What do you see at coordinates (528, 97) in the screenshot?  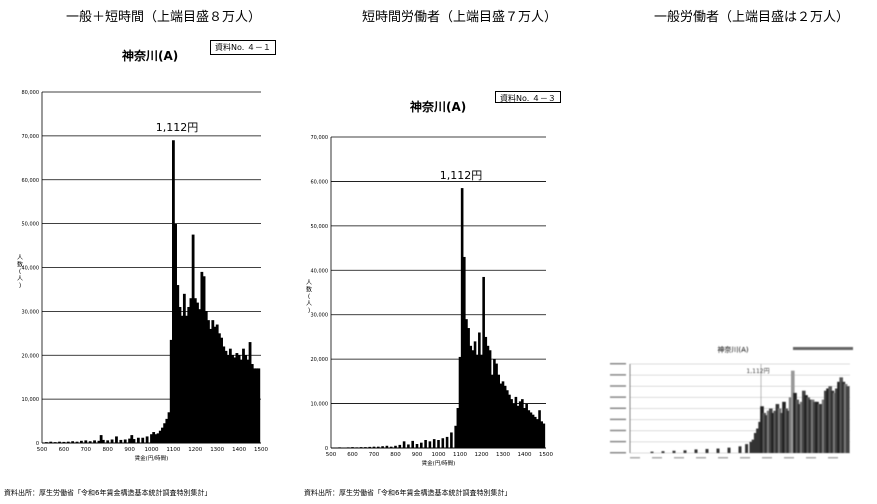 I see `document-number-label: 資料No. ４－３` at bounding box center [528, 97].